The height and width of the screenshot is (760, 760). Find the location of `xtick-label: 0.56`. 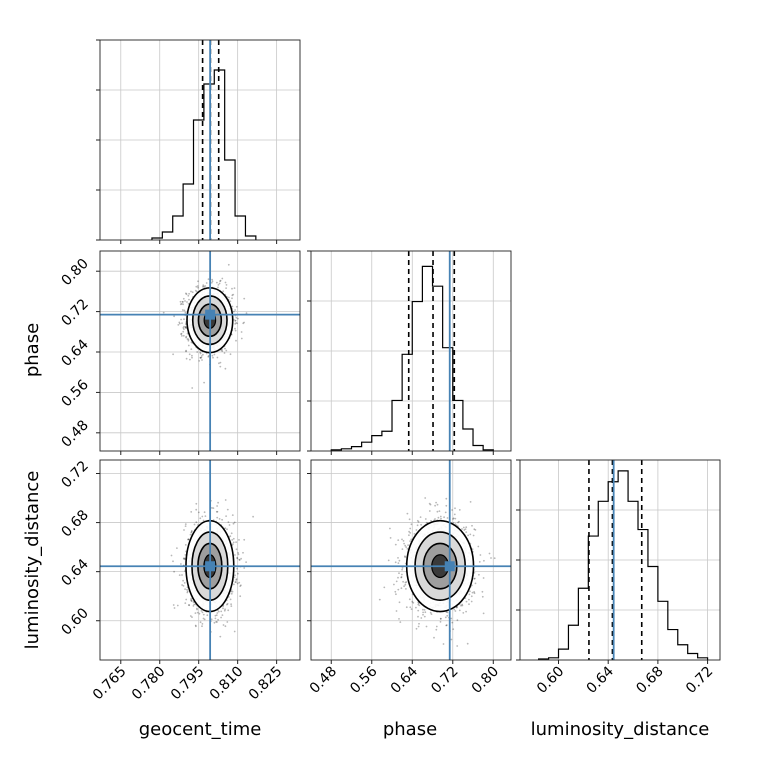

xtick-label: 0.56 is located at coordinates (363, 679).